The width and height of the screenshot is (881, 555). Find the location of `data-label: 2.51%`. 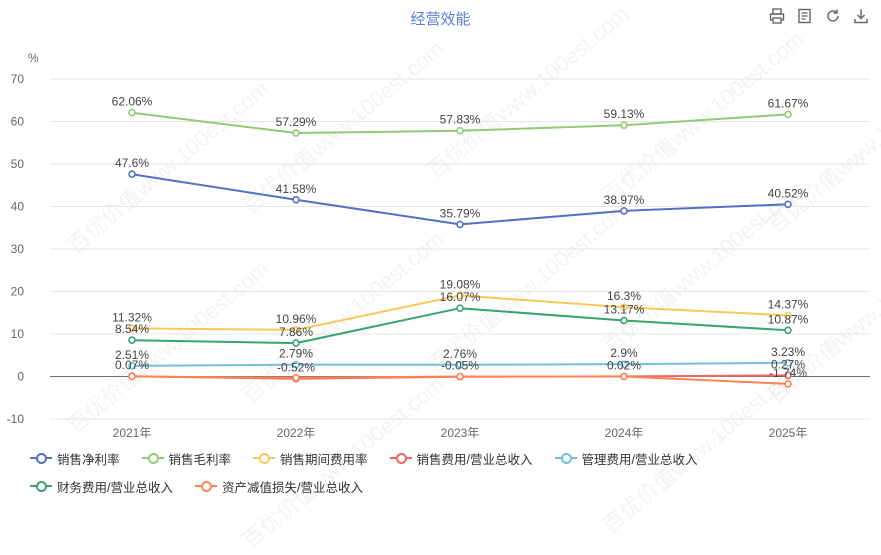

data-label: 2.51% is located at coordinates (132, 355).